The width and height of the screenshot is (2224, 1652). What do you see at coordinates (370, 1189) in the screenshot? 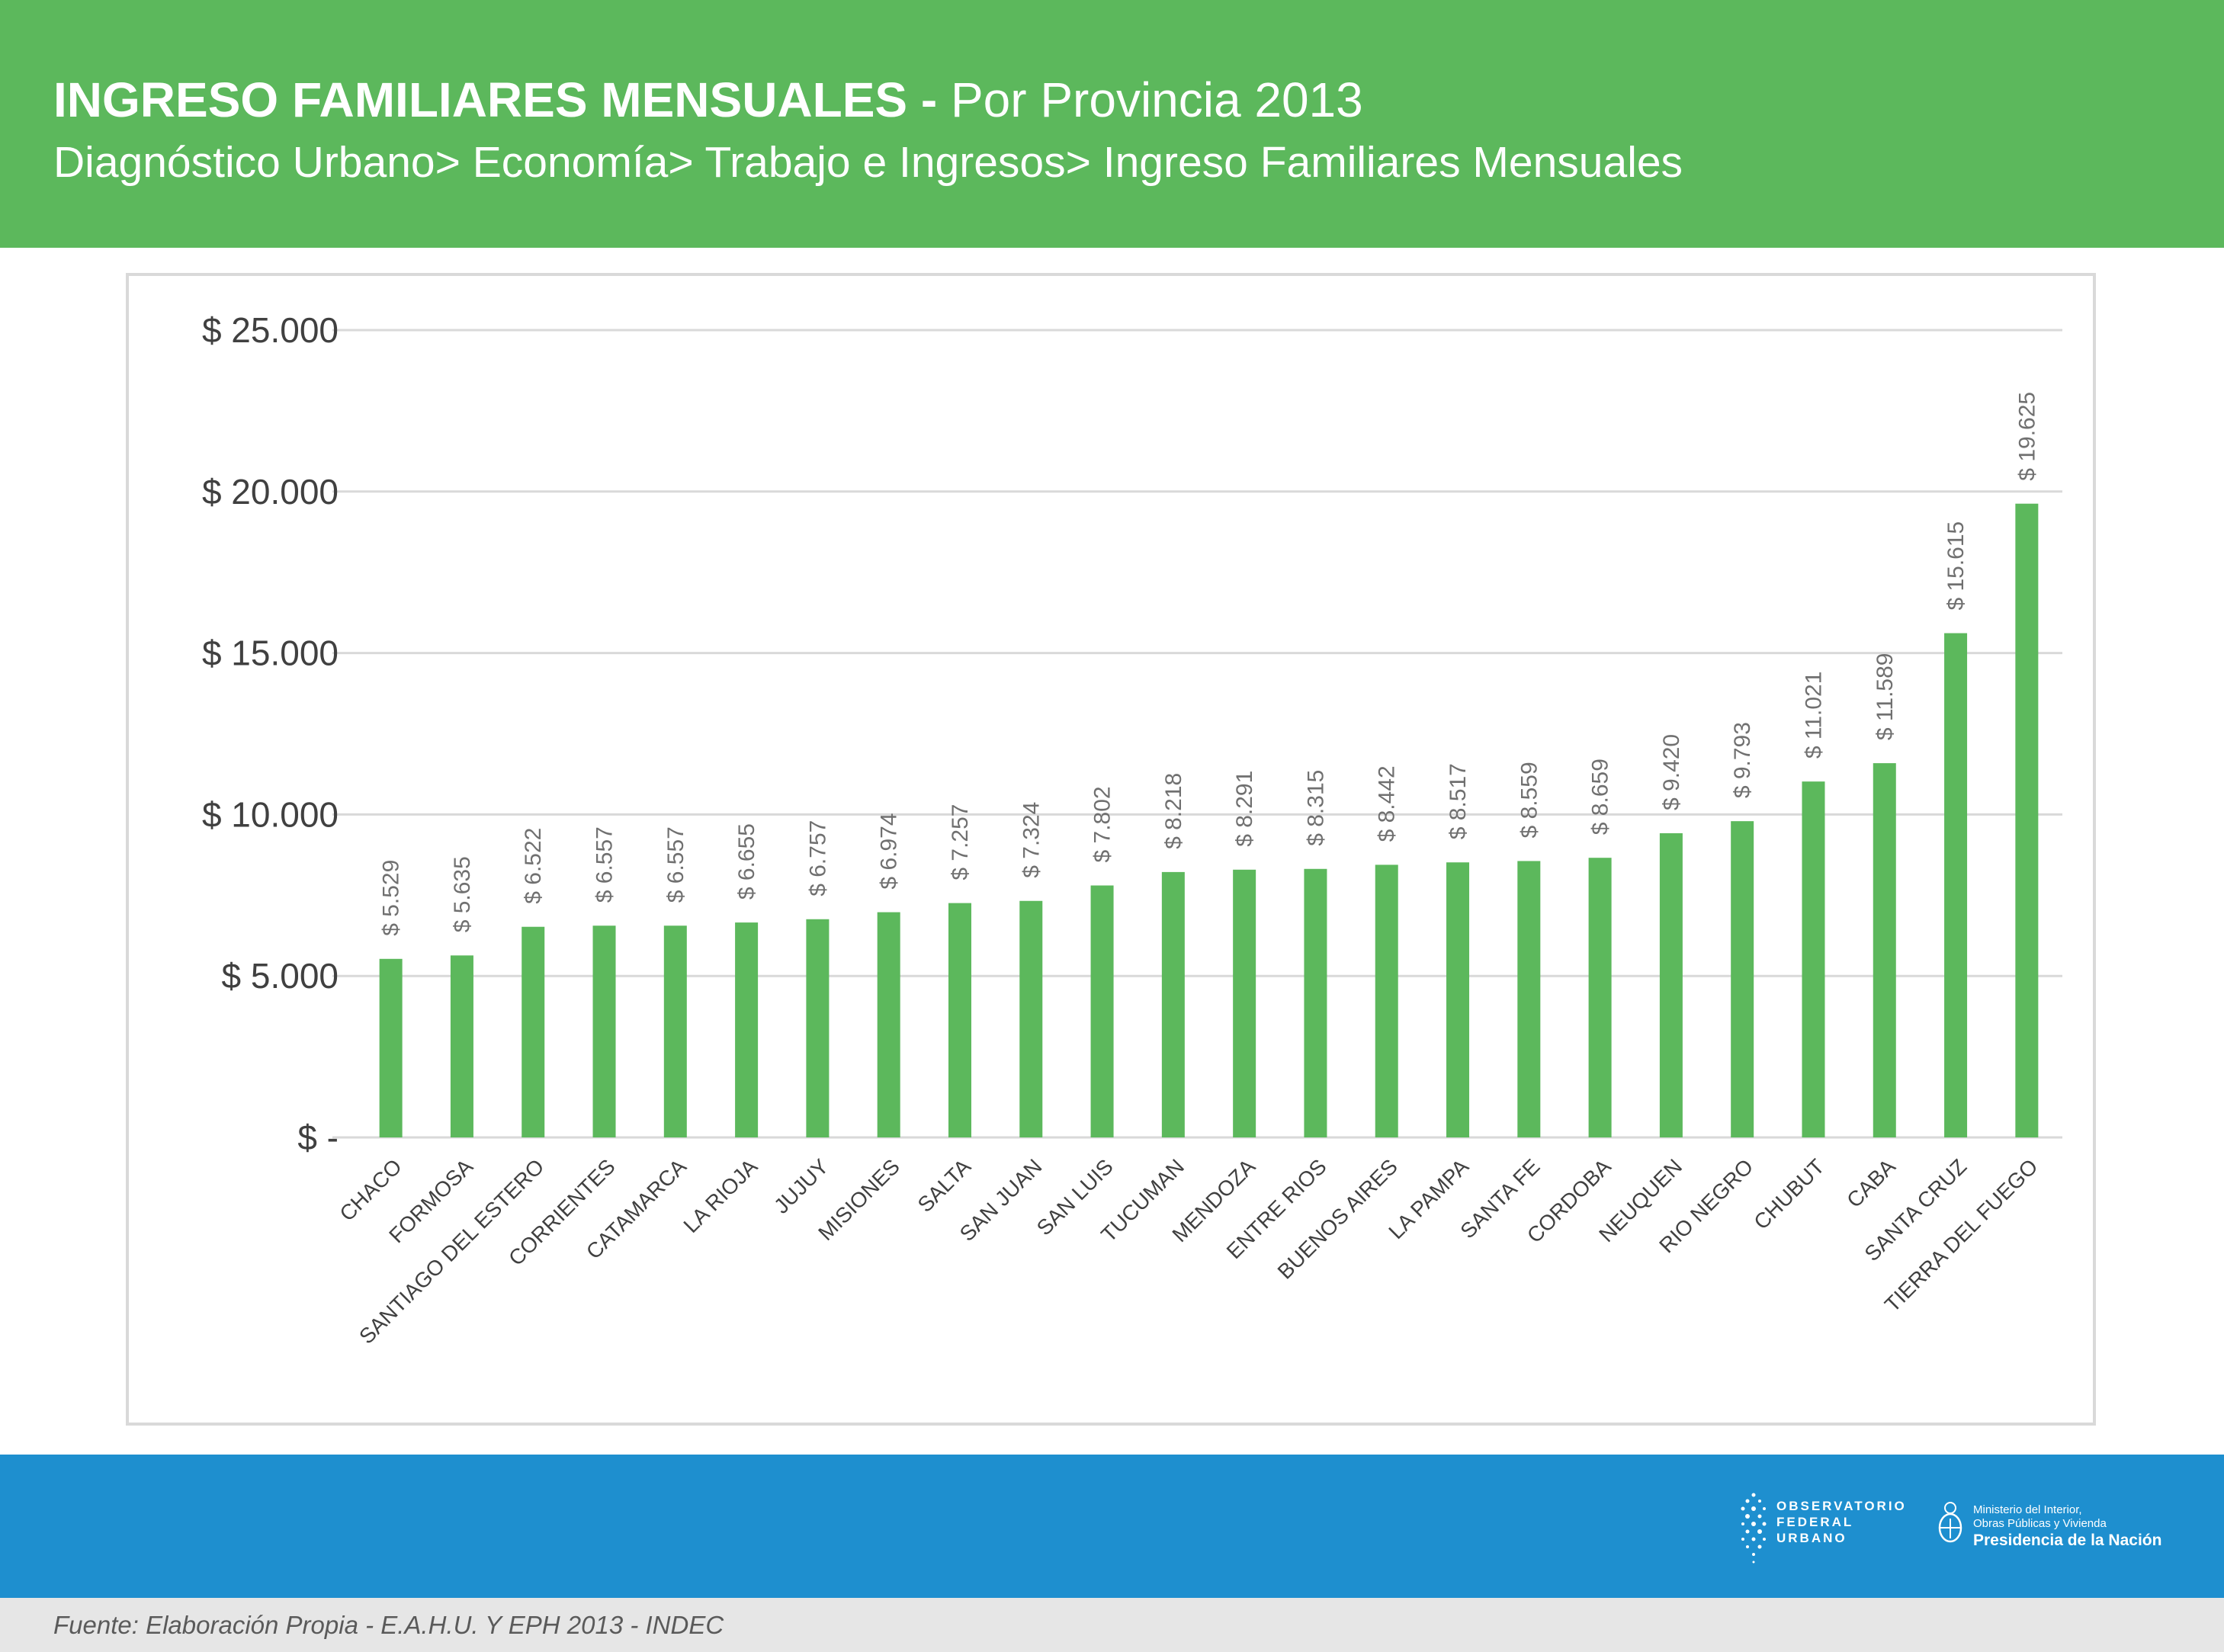
I see `category-label: CHACO` at bounding box center [370, 1189].